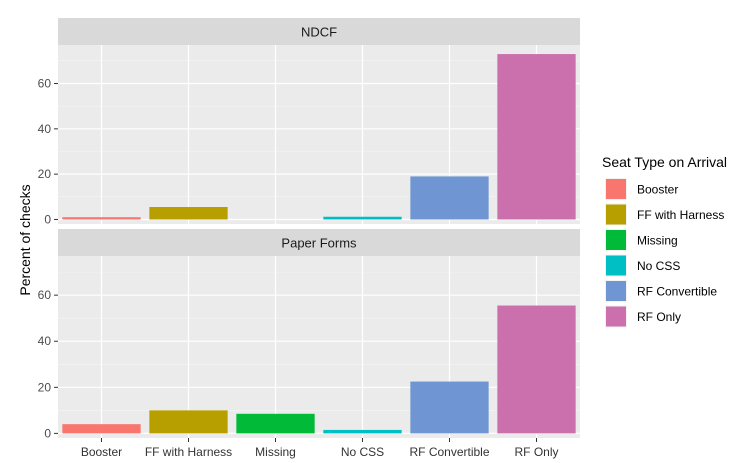 The width and height of the screenshot is (751, 463). Describe the element at coordinates (101, 452) in the screenshot. I see `x-tick-label: Booster` at that location.